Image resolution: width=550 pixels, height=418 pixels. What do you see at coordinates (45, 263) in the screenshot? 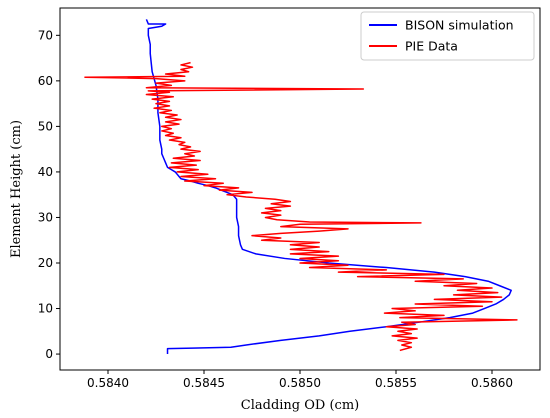
I see `y-tick-label: 20` at bounding box center [45, 263].